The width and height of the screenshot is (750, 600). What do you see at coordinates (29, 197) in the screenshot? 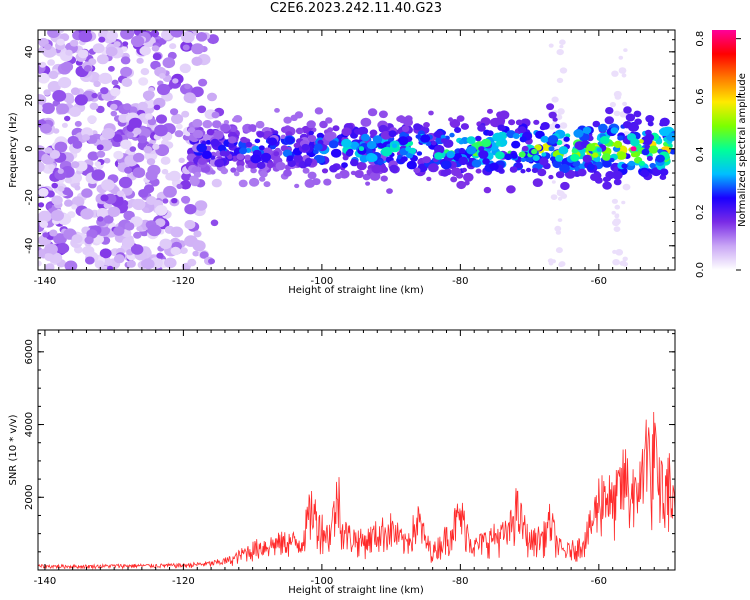
I see `y-tick-label: -20` at bounding box center [29, 197].